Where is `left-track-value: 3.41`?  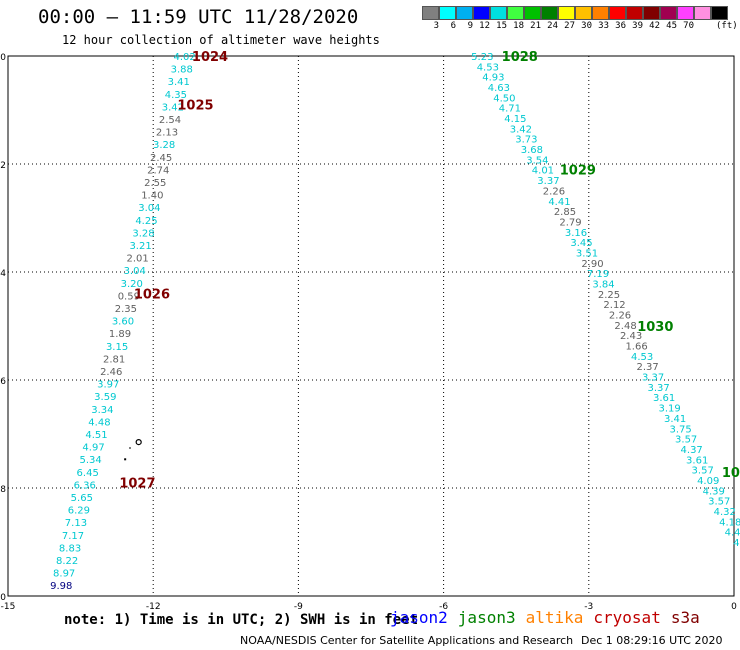 left-track-value: 3.41 is located at coordinates (179, 82).